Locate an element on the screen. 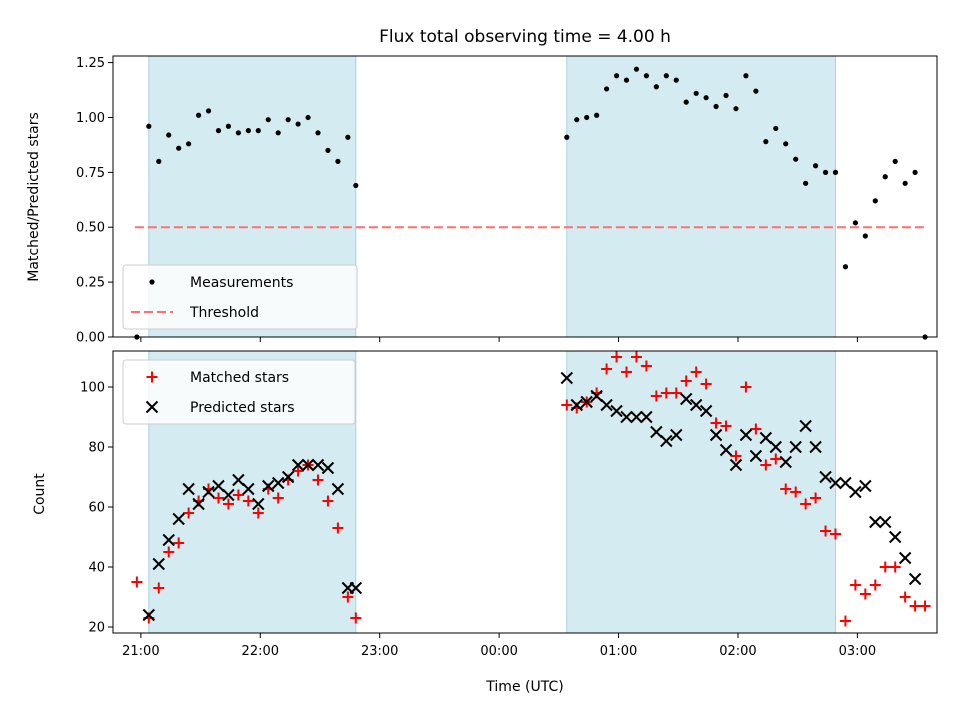 The width and height of the screenshot is (960, 724). y-tick-label: 0.25 is located at coordinates (90, 283).